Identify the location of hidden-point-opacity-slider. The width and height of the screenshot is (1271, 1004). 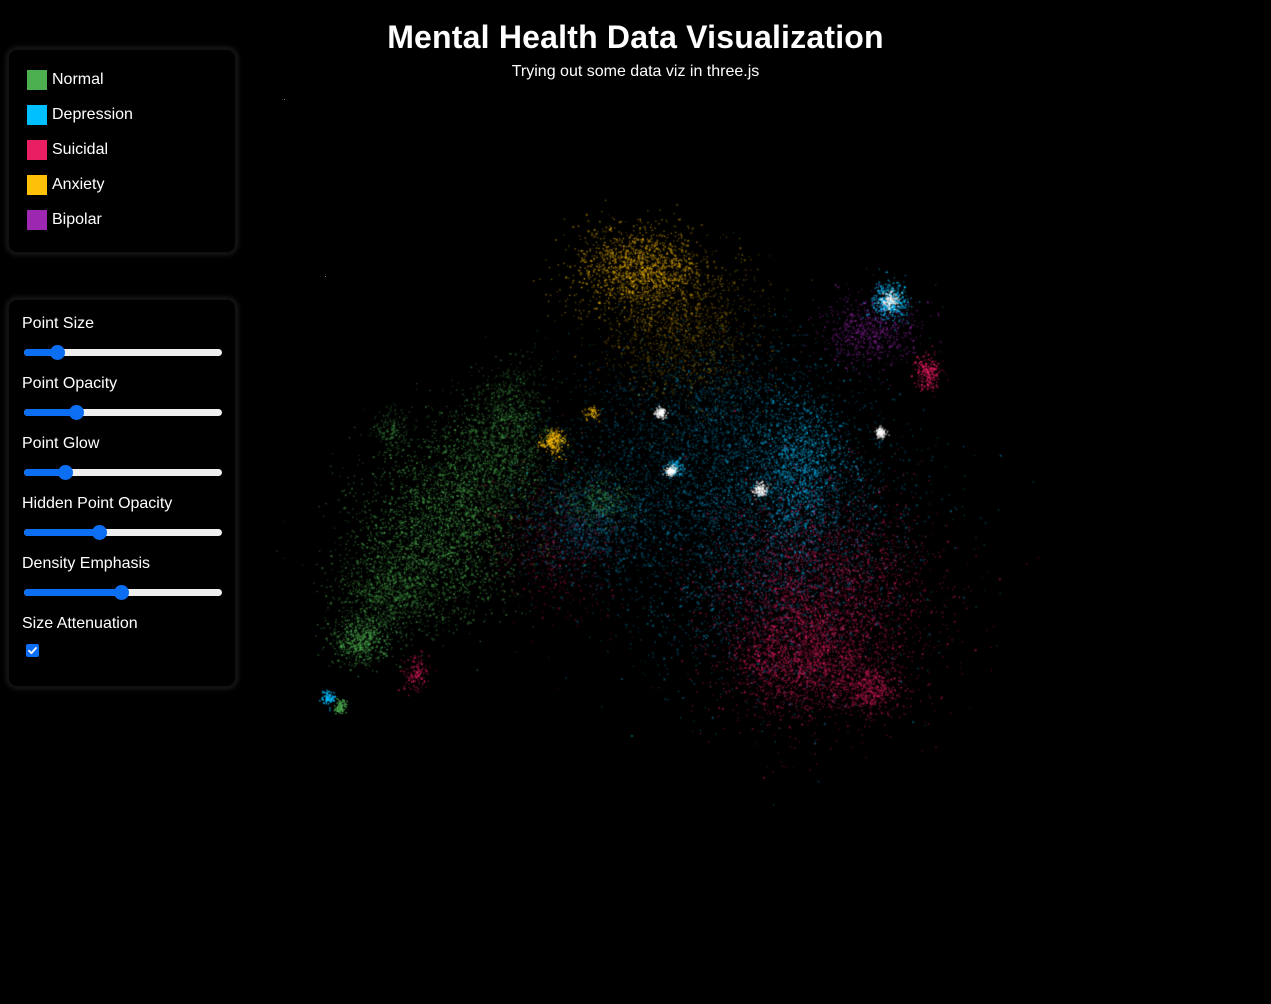
(123, 533).